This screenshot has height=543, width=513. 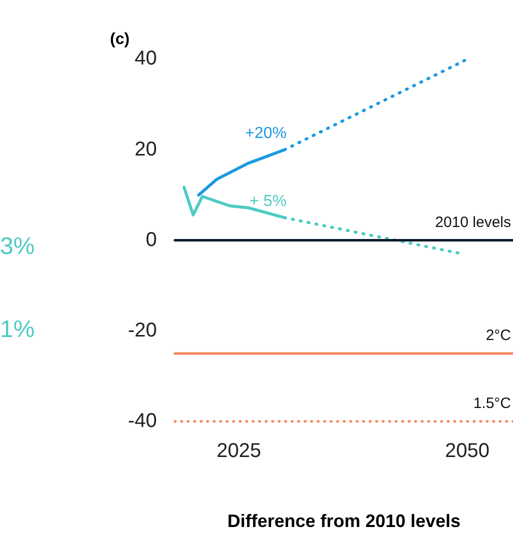 I want to click on y-tick-label: 20, so click(x=145, y=149).